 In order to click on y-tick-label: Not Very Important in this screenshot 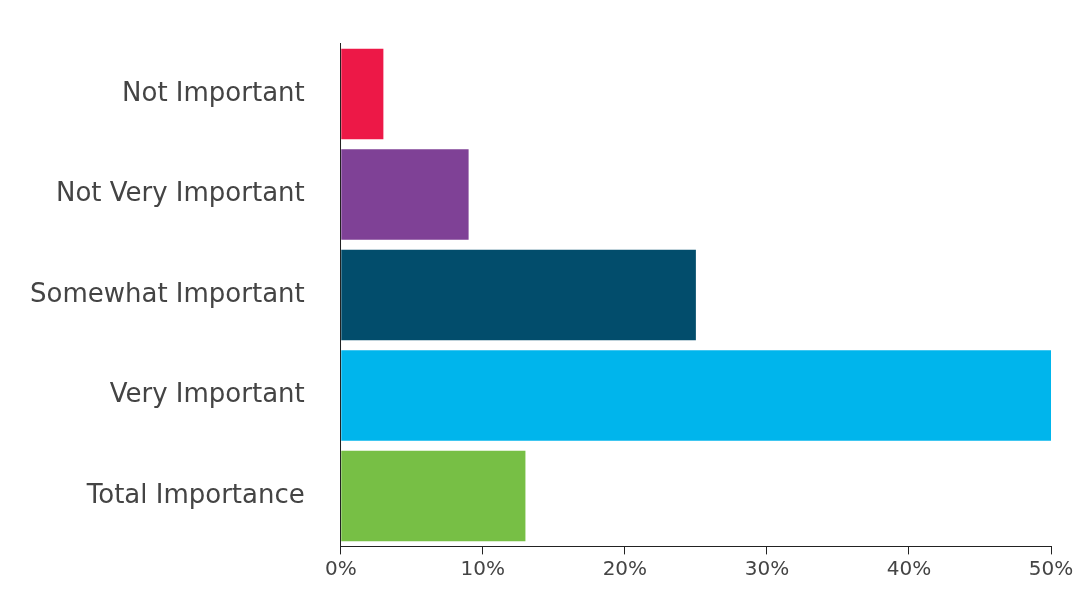, I will do `click(180, 192)`.